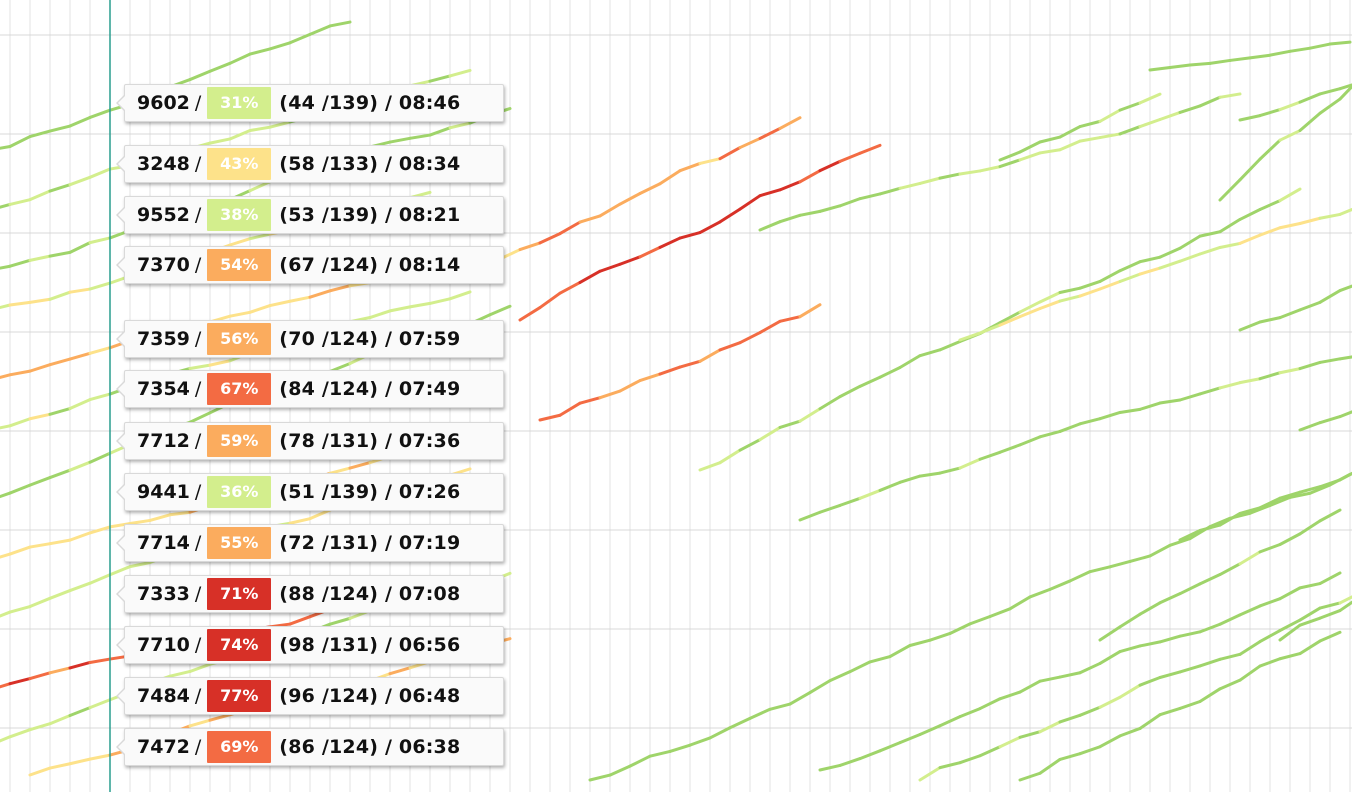 Image resolution: width=1352 pixels, height=792 pixels. I want to click on percent-badge: 36%, so click(239, 492).